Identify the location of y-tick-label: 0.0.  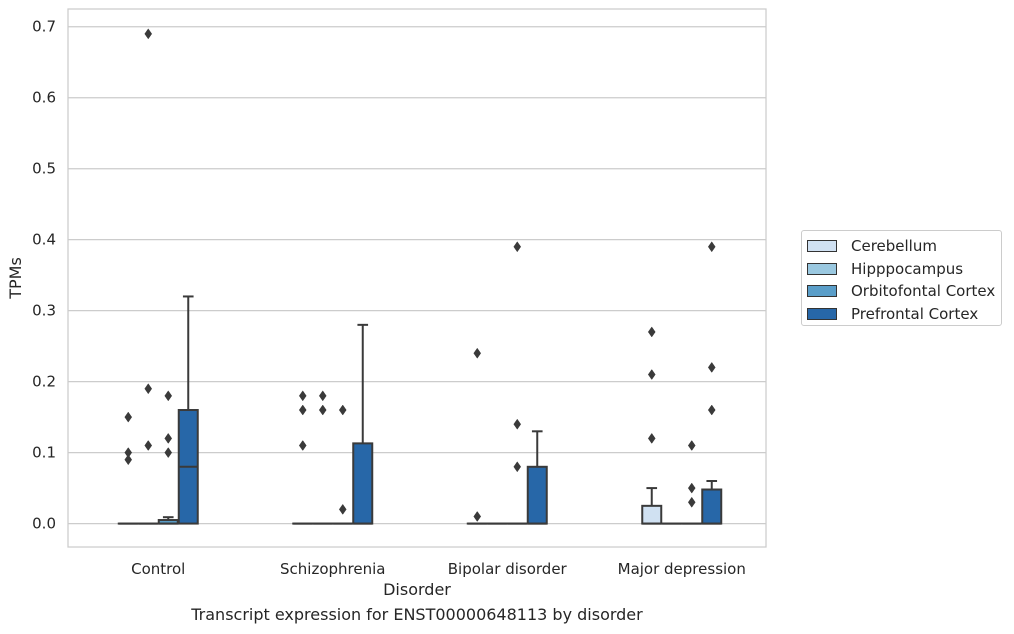
(44, 524).